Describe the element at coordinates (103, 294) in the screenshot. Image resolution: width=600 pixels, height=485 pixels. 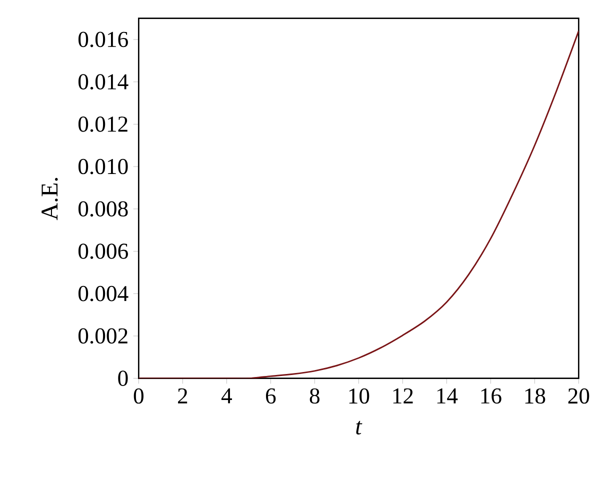
I see `y-tick-label: 0.004` at that location.